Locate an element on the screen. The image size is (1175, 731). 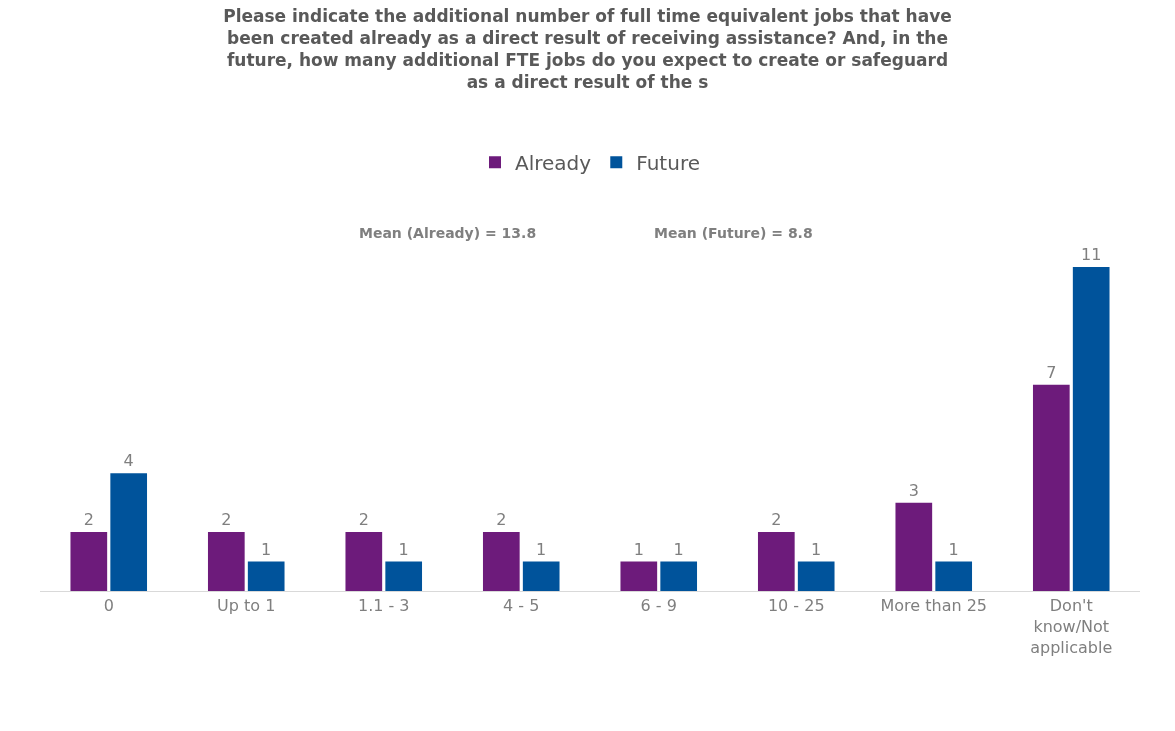
legend-label: Already is located at coordinates (553, 163).